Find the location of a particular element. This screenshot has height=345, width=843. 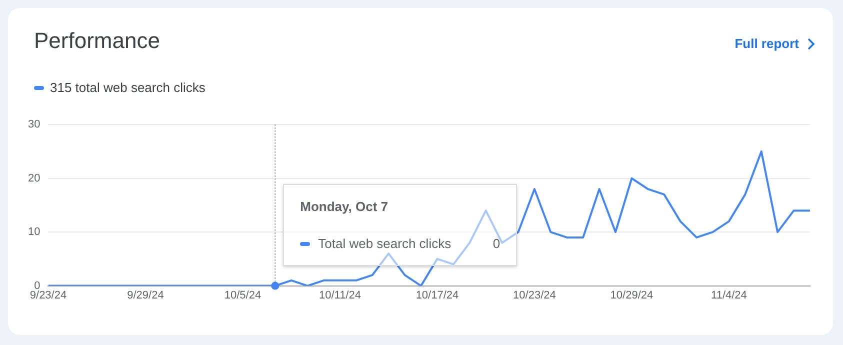

chart-title: Performance is located at coordinates (97, 41).